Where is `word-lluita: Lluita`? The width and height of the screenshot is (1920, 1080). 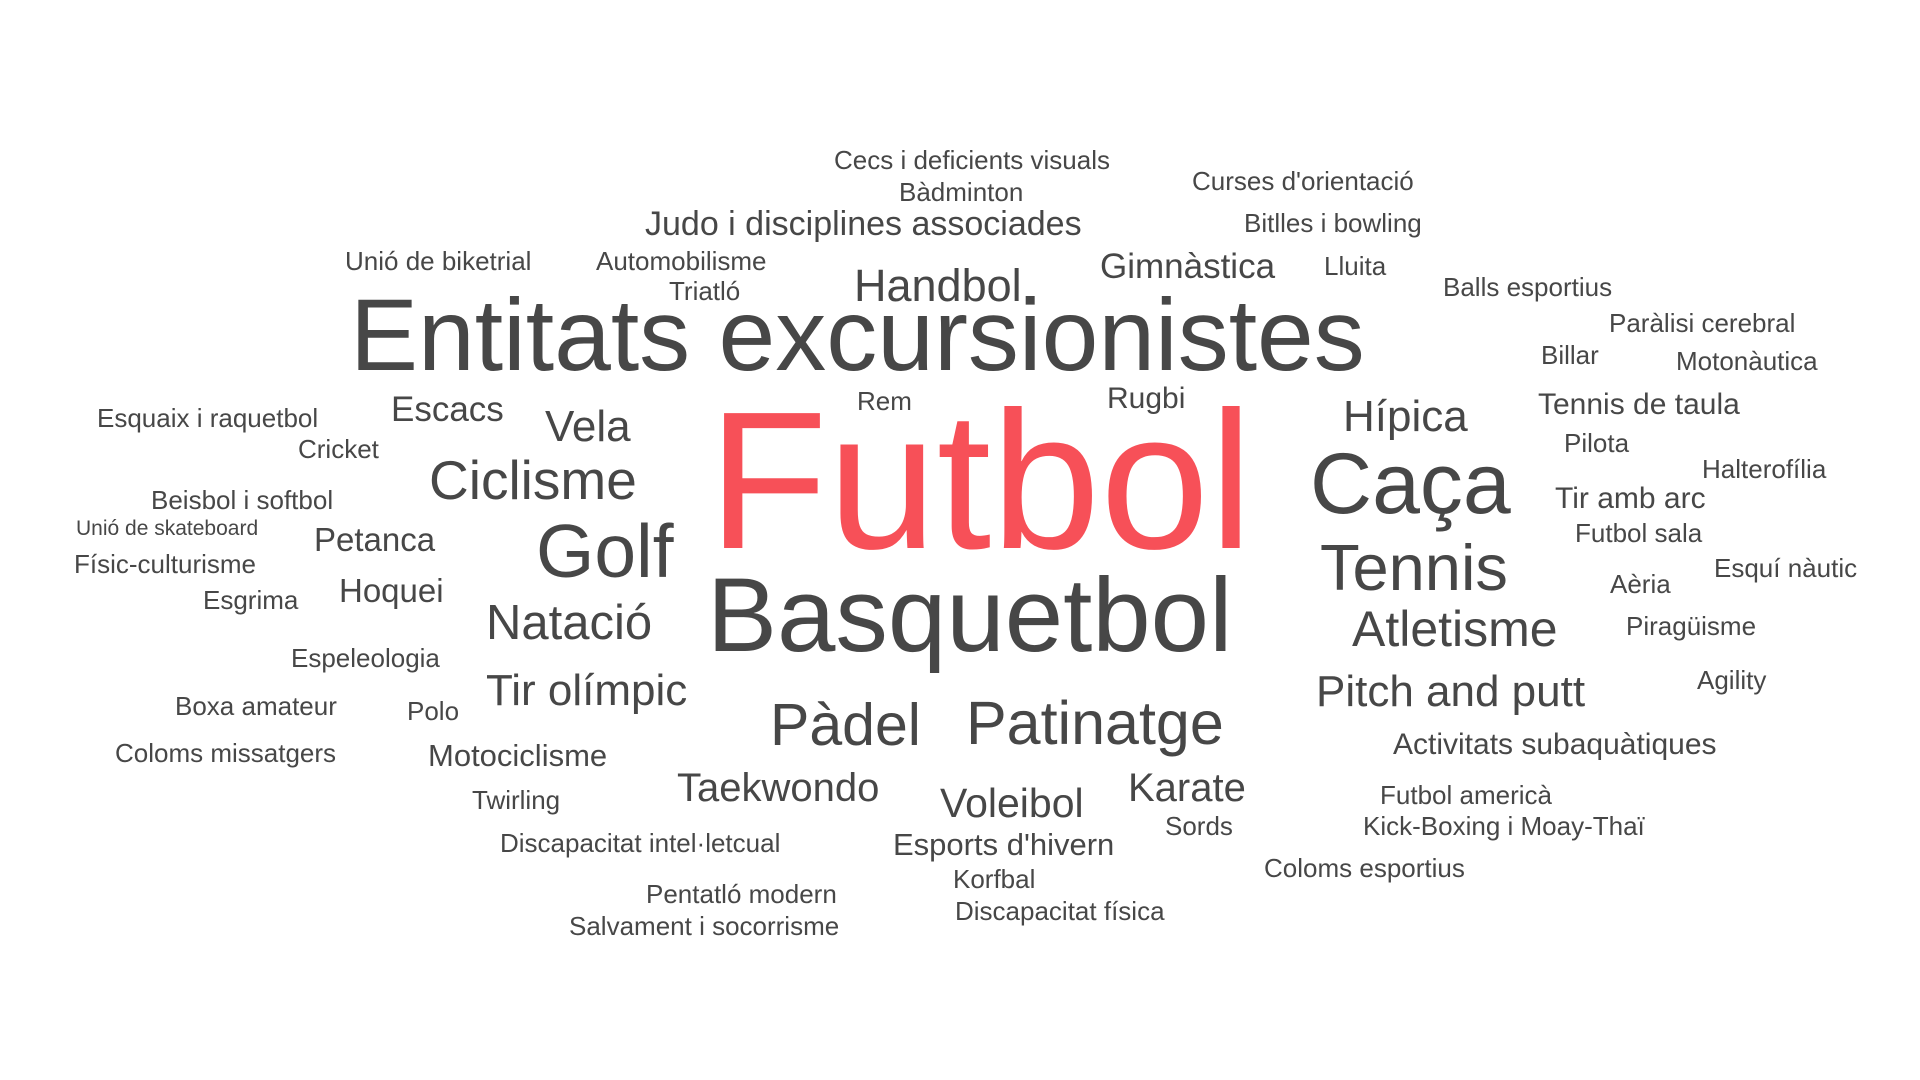
word-lluita: Lluita is located at coordinates (1355, 266).